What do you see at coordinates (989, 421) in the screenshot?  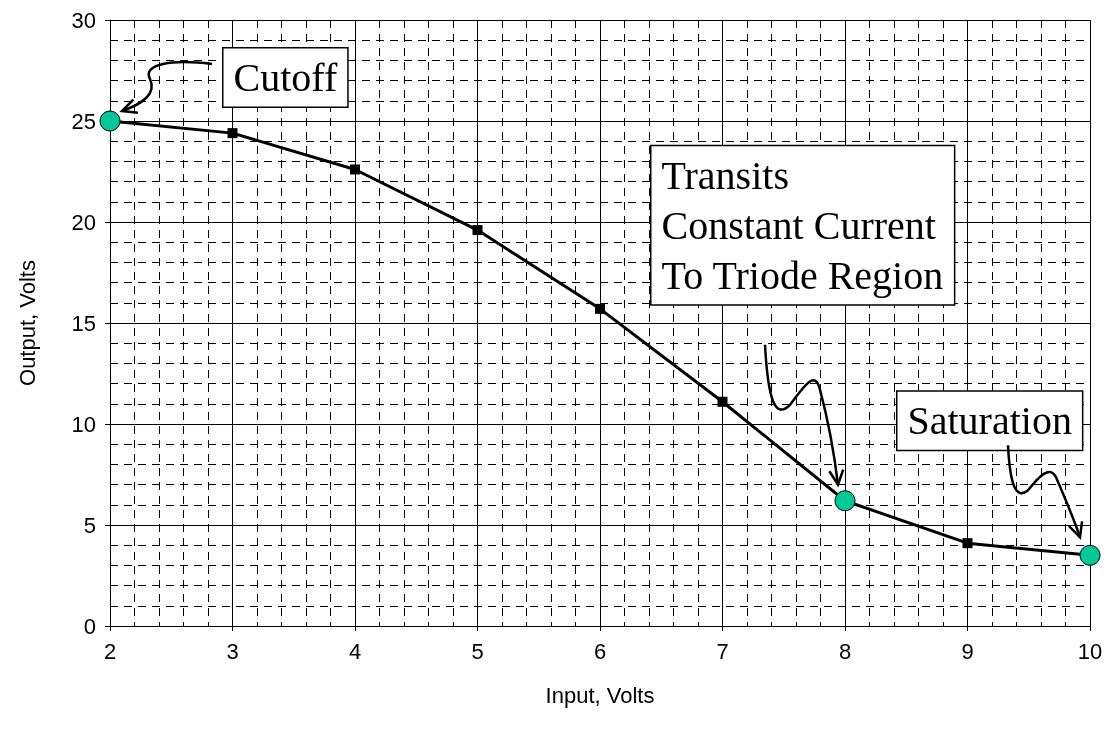 I see `annotation: Saturation` at bounding box center [989, 421].